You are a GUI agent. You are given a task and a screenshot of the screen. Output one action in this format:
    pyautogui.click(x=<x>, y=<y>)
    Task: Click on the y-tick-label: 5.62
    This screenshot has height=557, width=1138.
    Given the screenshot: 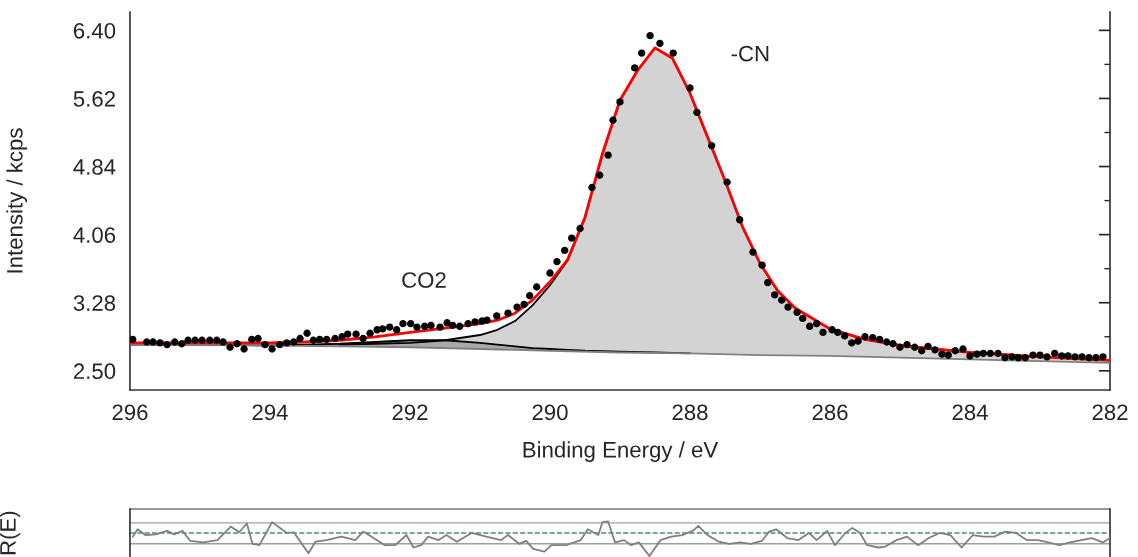 What is the action you would take?
    pyautogui.click(x=94, y=98)
    